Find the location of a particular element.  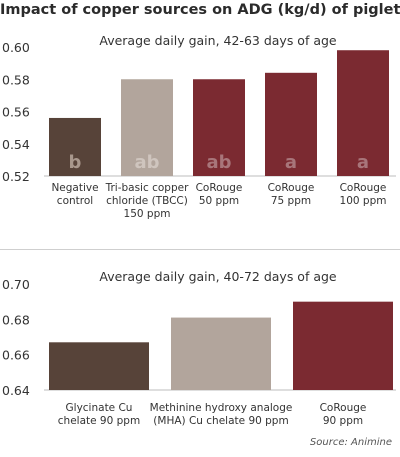

category-label: 90 ppm is located at coordinates (343, 421).